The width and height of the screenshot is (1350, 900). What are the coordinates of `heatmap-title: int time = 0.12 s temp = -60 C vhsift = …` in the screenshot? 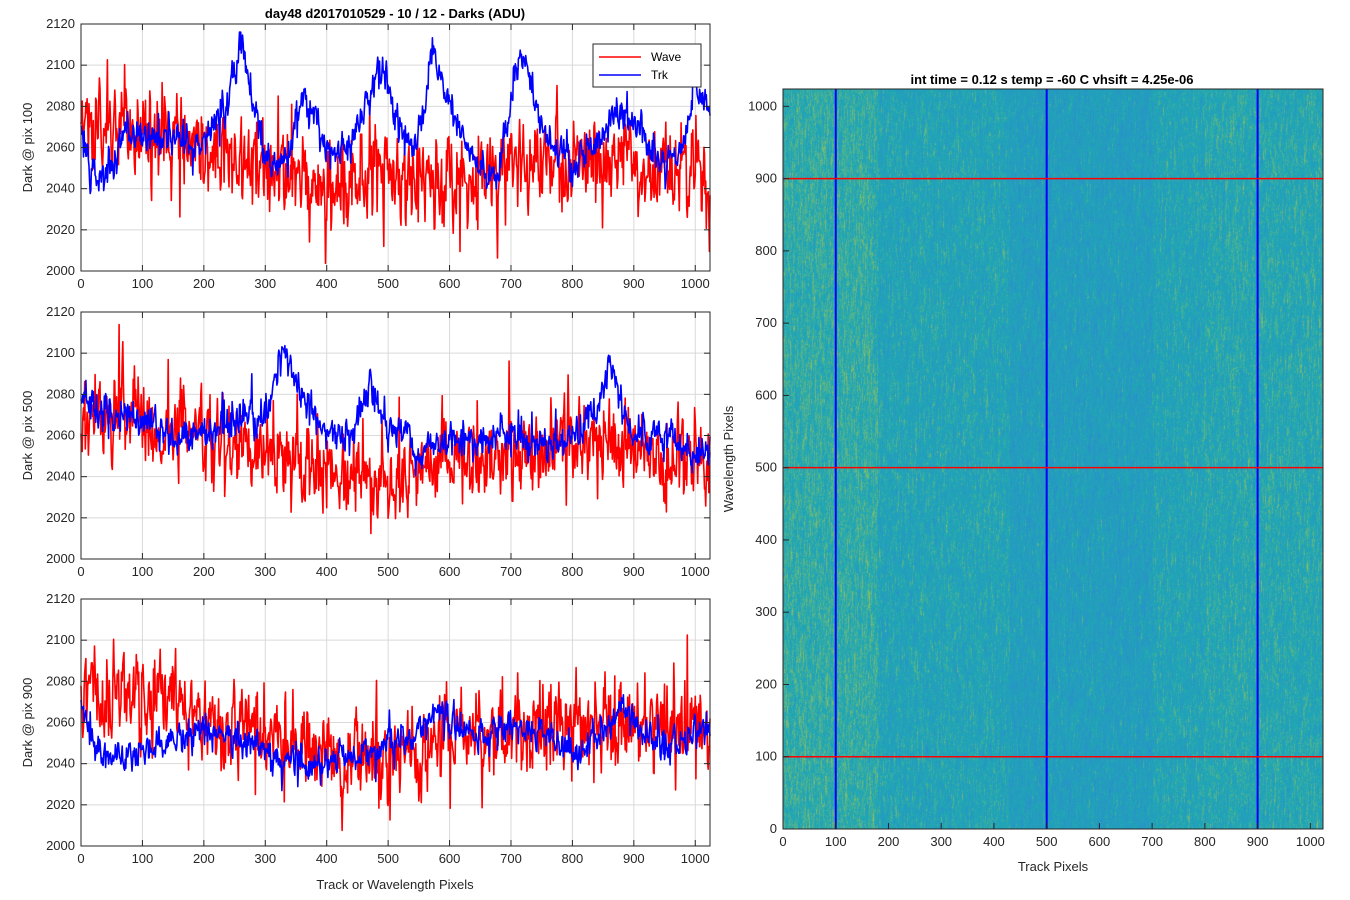 It's located at (1052, 79).